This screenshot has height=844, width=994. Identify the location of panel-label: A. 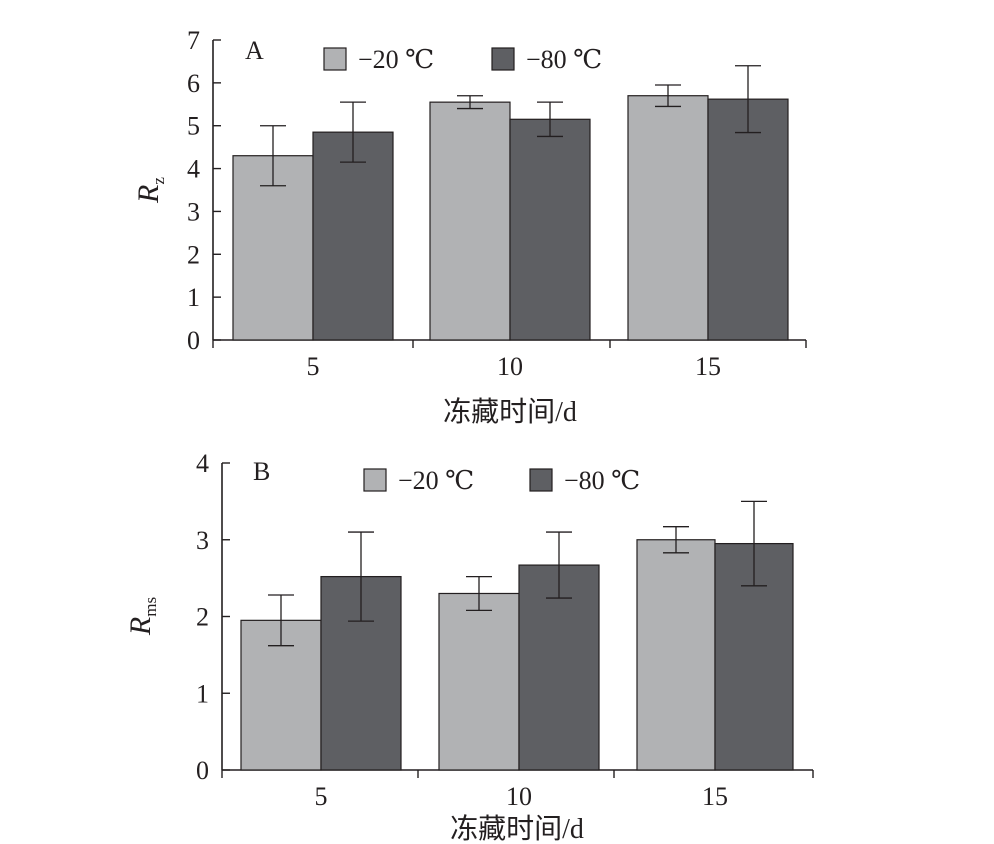
(254, 50).